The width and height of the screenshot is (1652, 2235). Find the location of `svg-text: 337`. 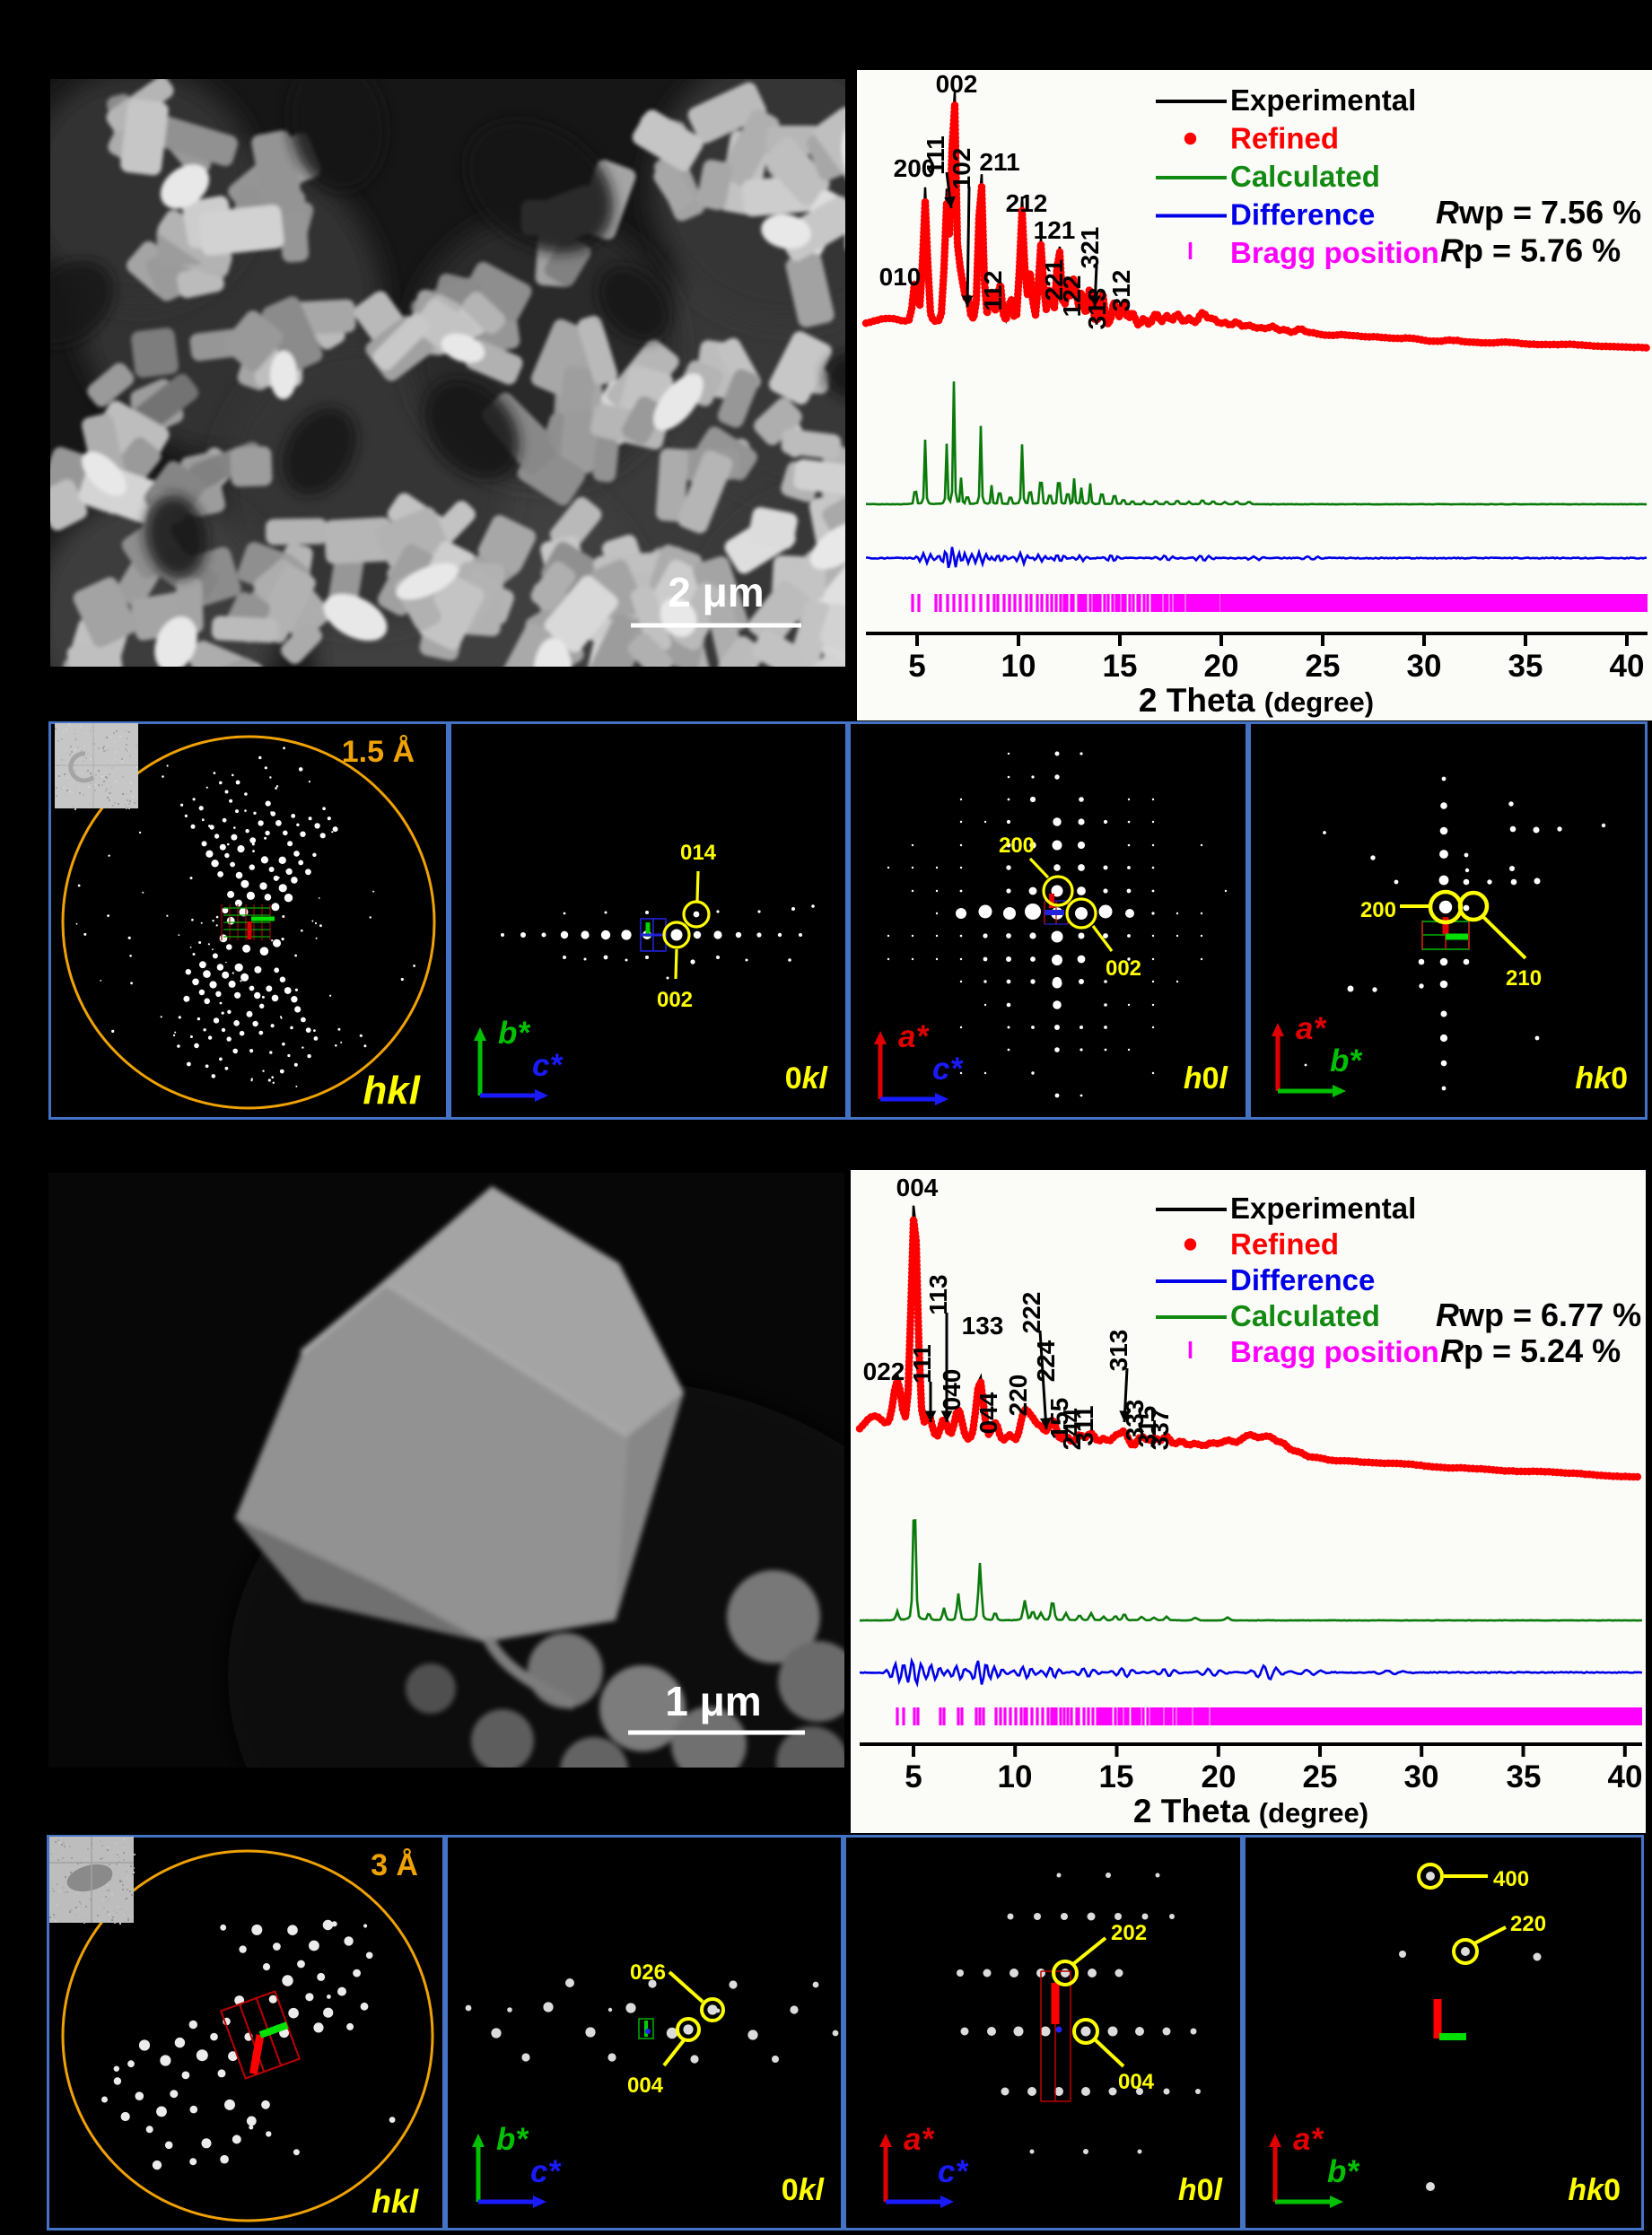

svg-text: 337 is located at coordinates (1160, 1430).